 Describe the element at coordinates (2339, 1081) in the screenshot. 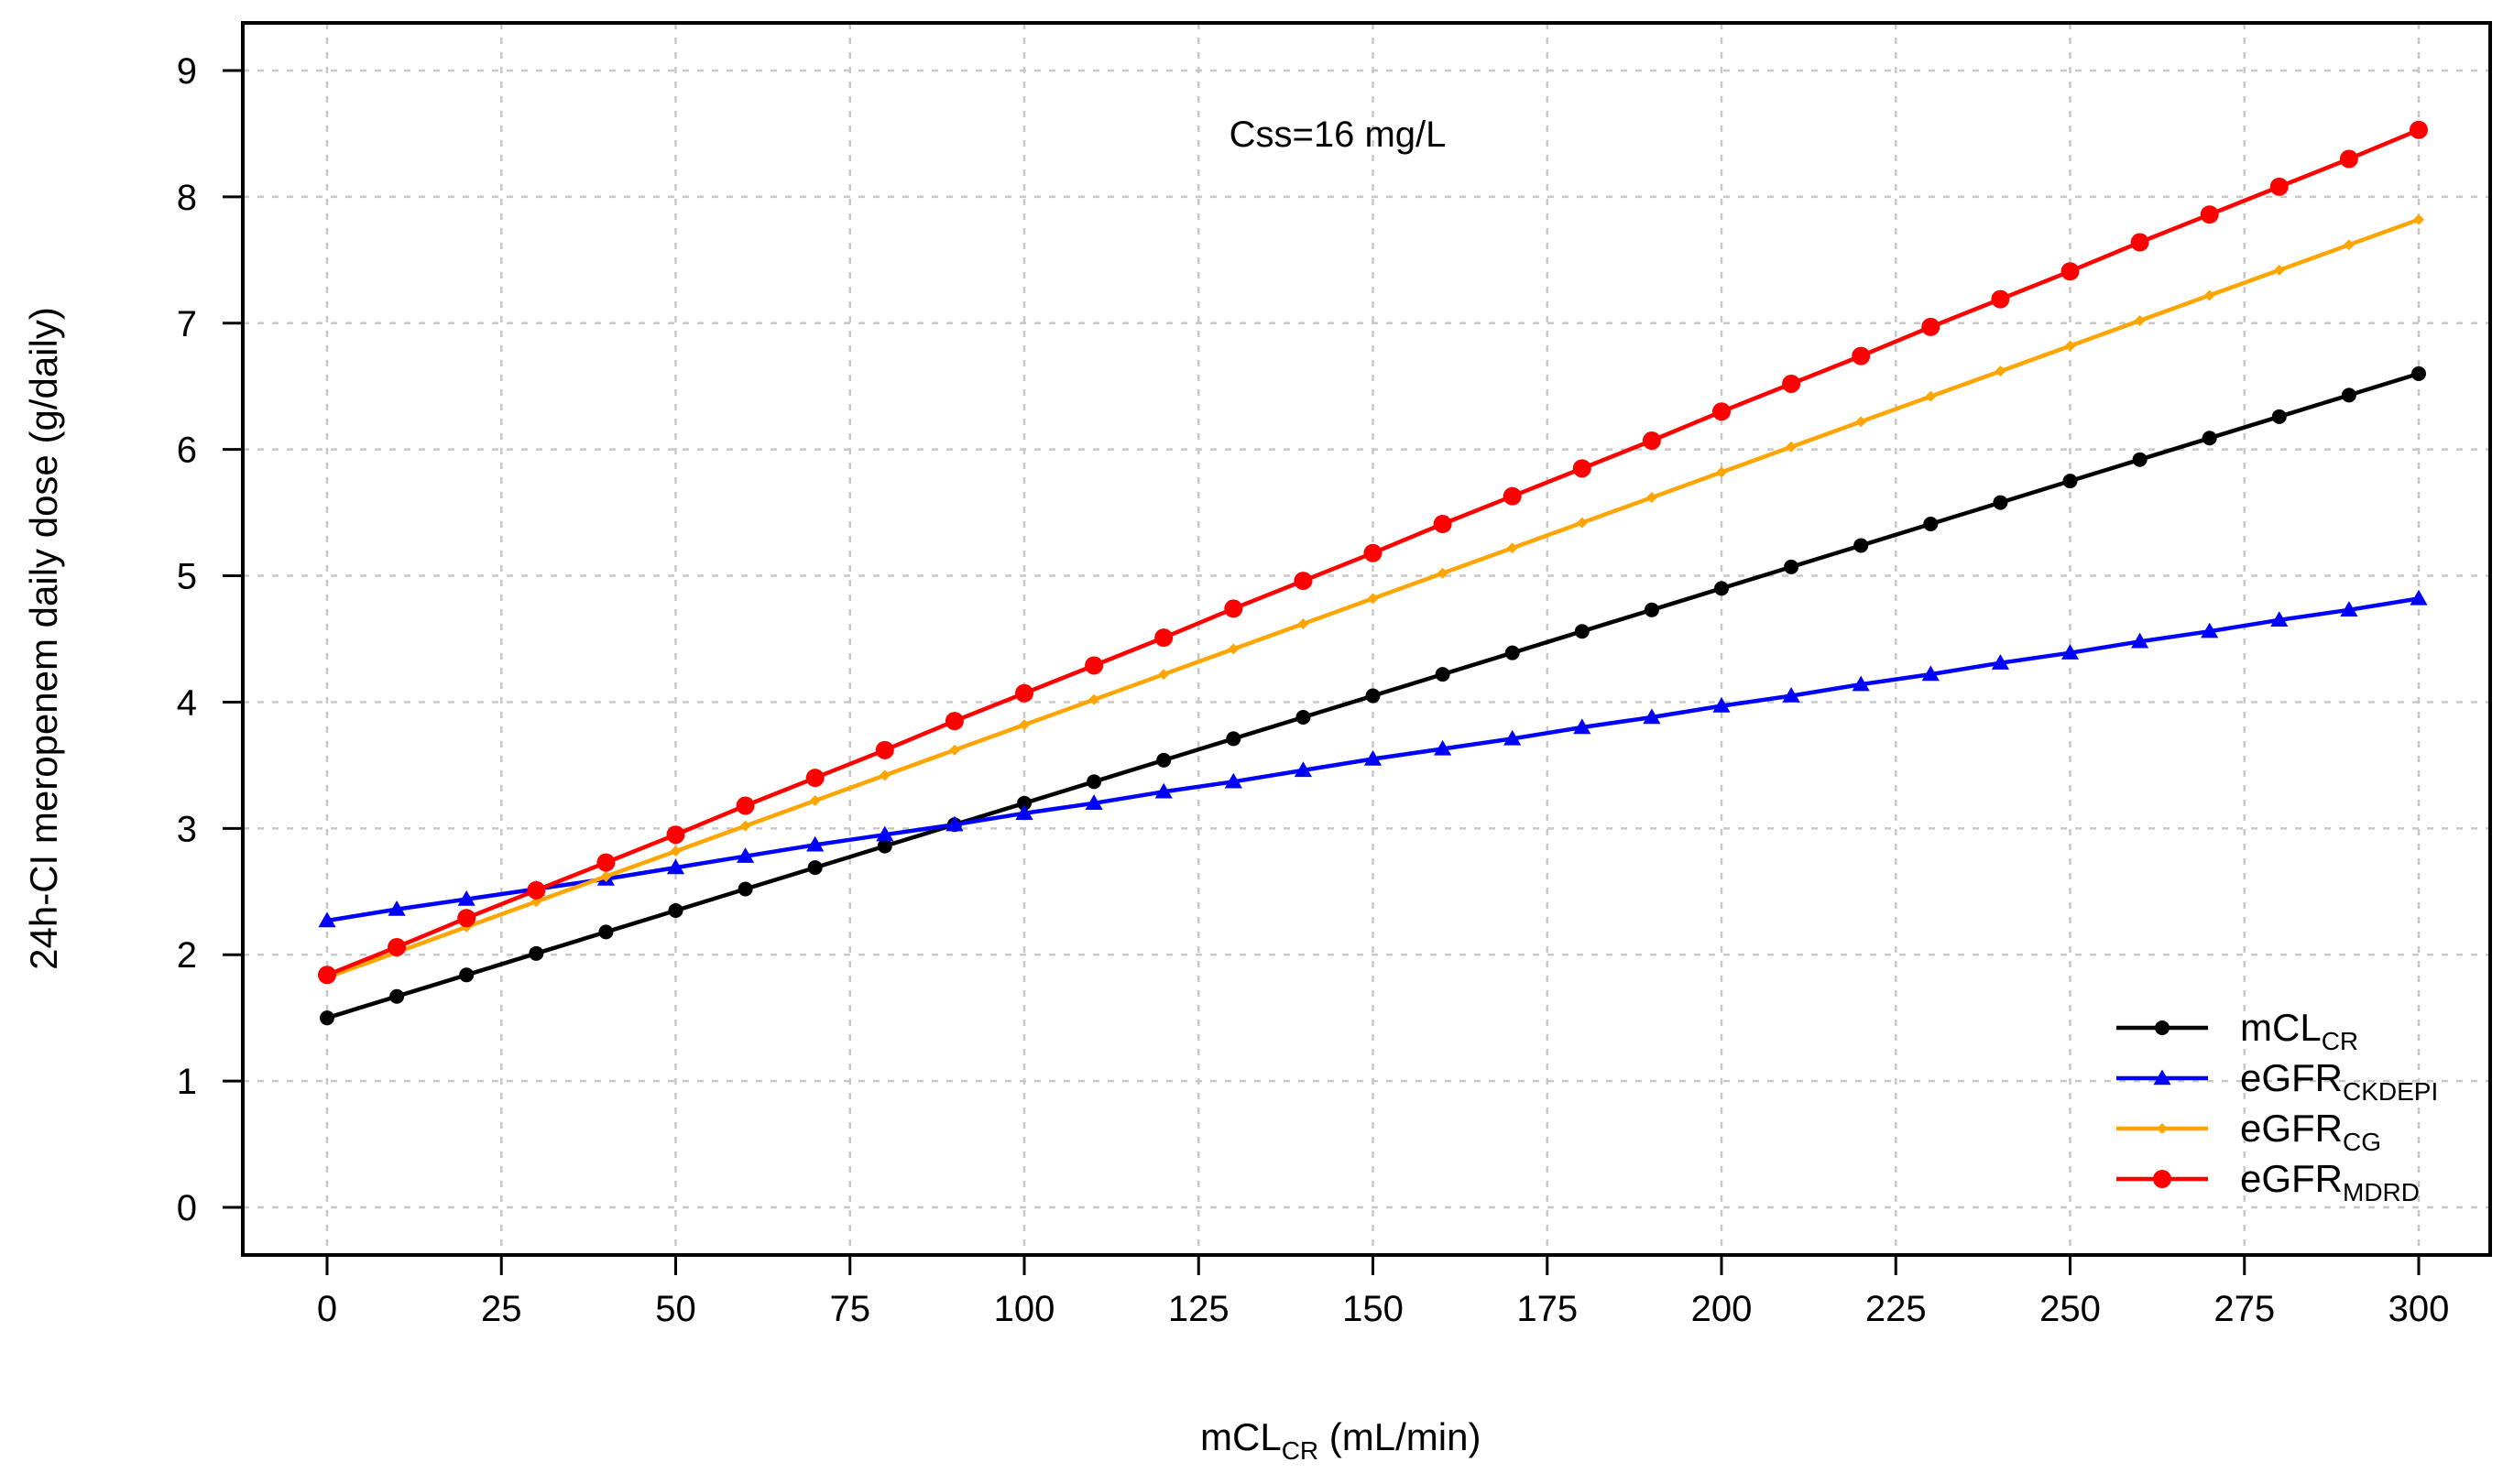

I see `legend-label: eGFRCKDEPI` at that location.